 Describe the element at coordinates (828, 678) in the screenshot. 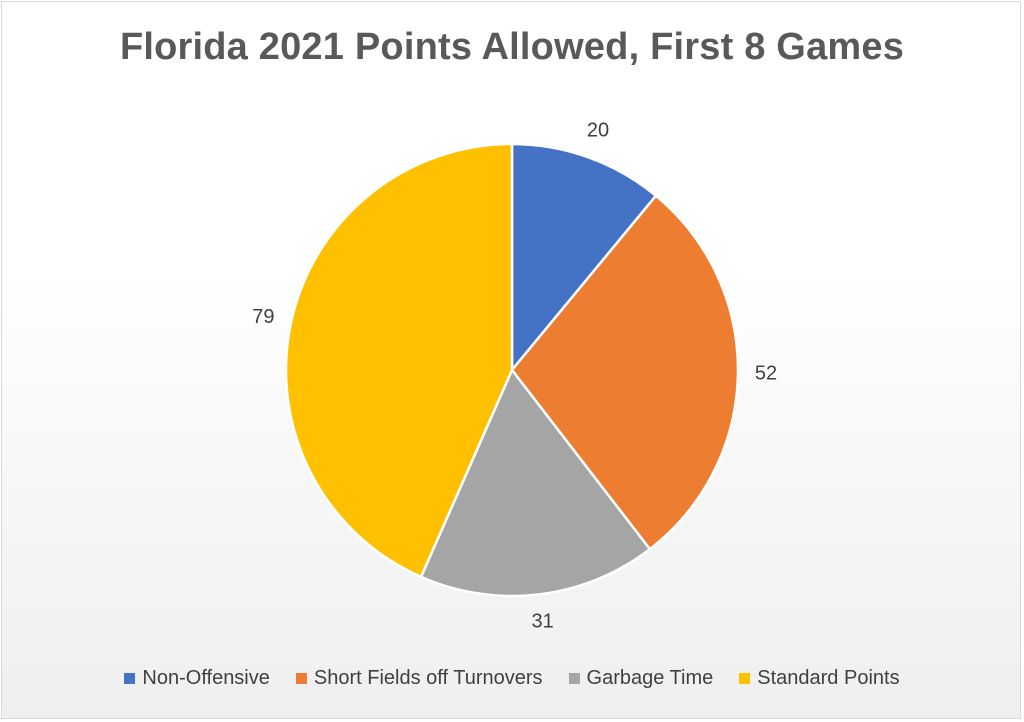

I see `legend-label: Standard Points` at that location.